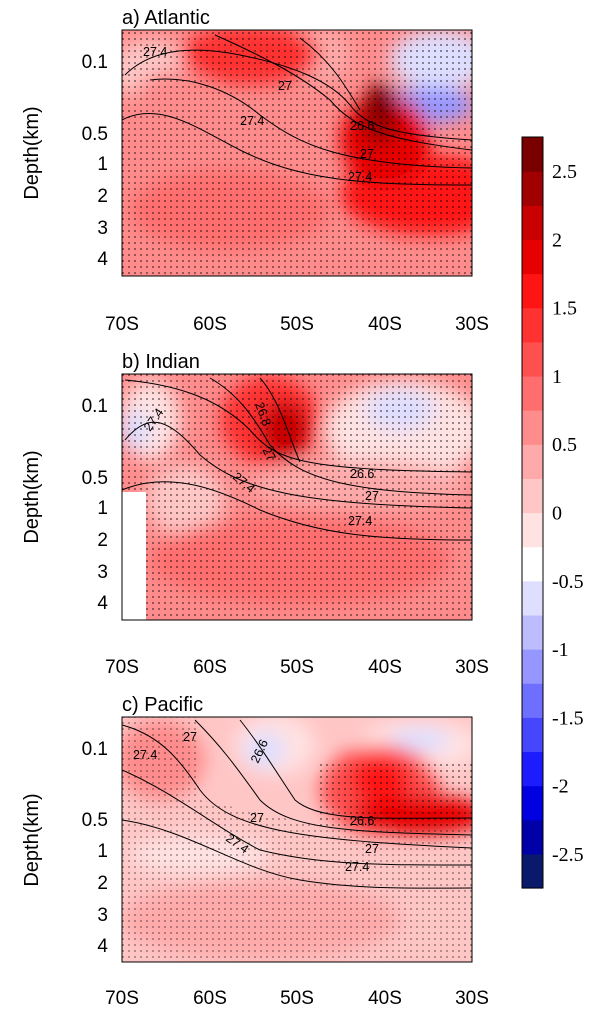 The width and height of the screenshot is (600, 1016). What do you see at coordinates (560, 650) in the screenshot?
I see `colorbar-label: -1` at bounding box center [560, 650].